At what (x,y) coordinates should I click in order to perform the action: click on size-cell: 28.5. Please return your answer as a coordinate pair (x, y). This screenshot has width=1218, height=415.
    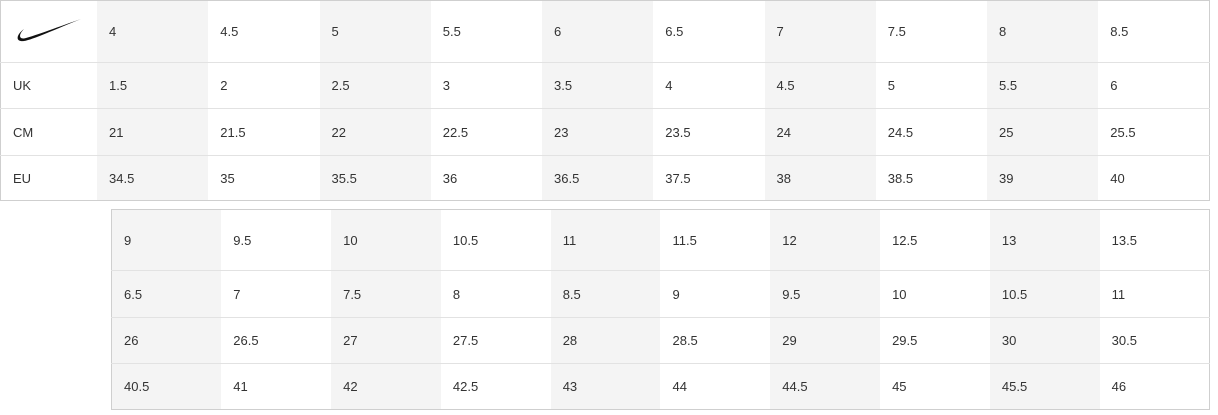
    Looking at the image, I should click on (715, 340).